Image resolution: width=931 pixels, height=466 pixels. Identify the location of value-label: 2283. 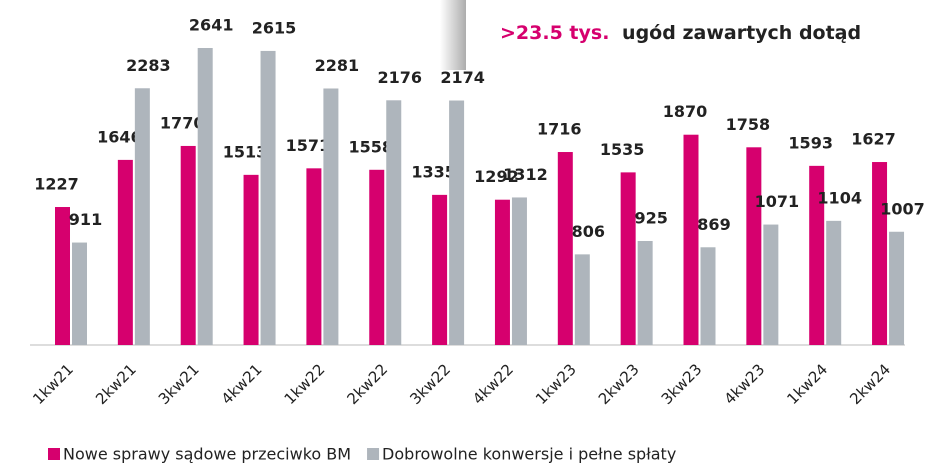
(148, 65).